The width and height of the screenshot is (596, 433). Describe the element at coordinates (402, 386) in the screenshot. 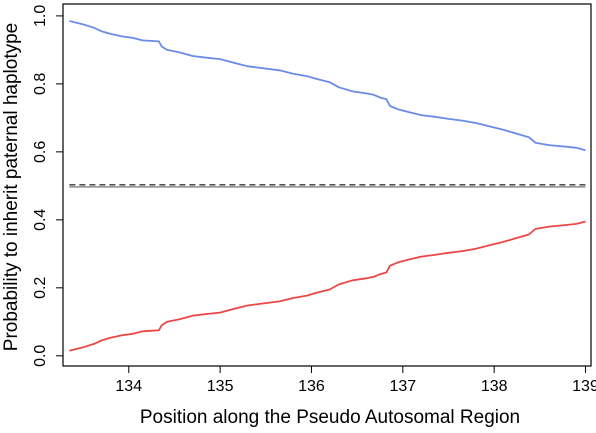

I see `x-tick-label: 137` at that location.